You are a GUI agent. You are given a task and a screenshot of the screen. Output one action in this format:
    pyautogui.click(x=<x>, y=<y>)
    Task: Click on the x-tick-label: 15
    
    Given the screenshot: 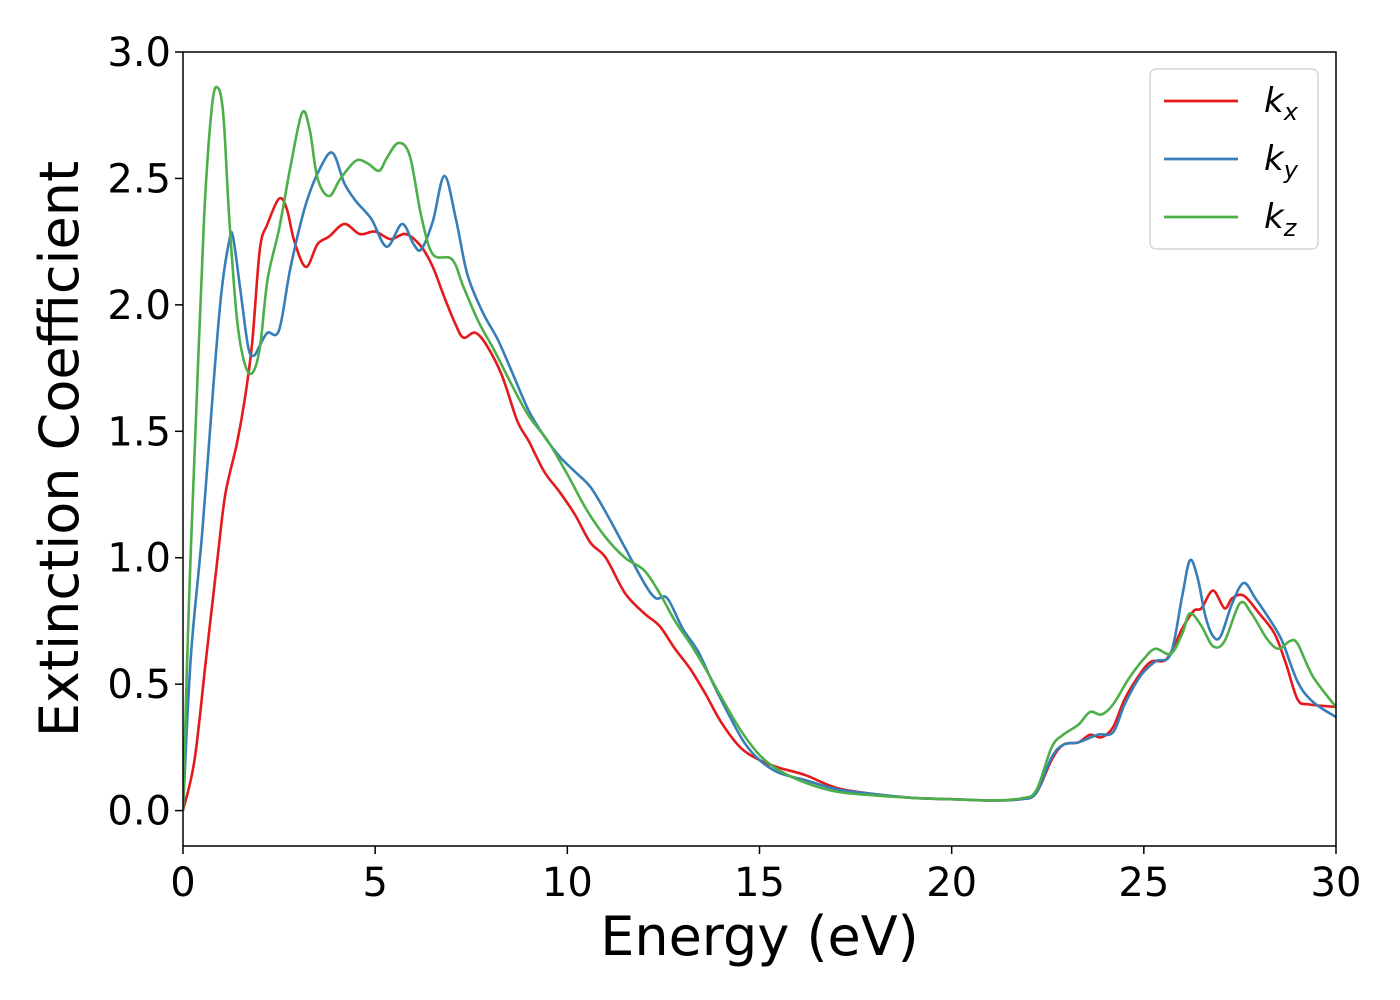 What is the action you would take?
    pyautogui.click(x=759, y=883)
    